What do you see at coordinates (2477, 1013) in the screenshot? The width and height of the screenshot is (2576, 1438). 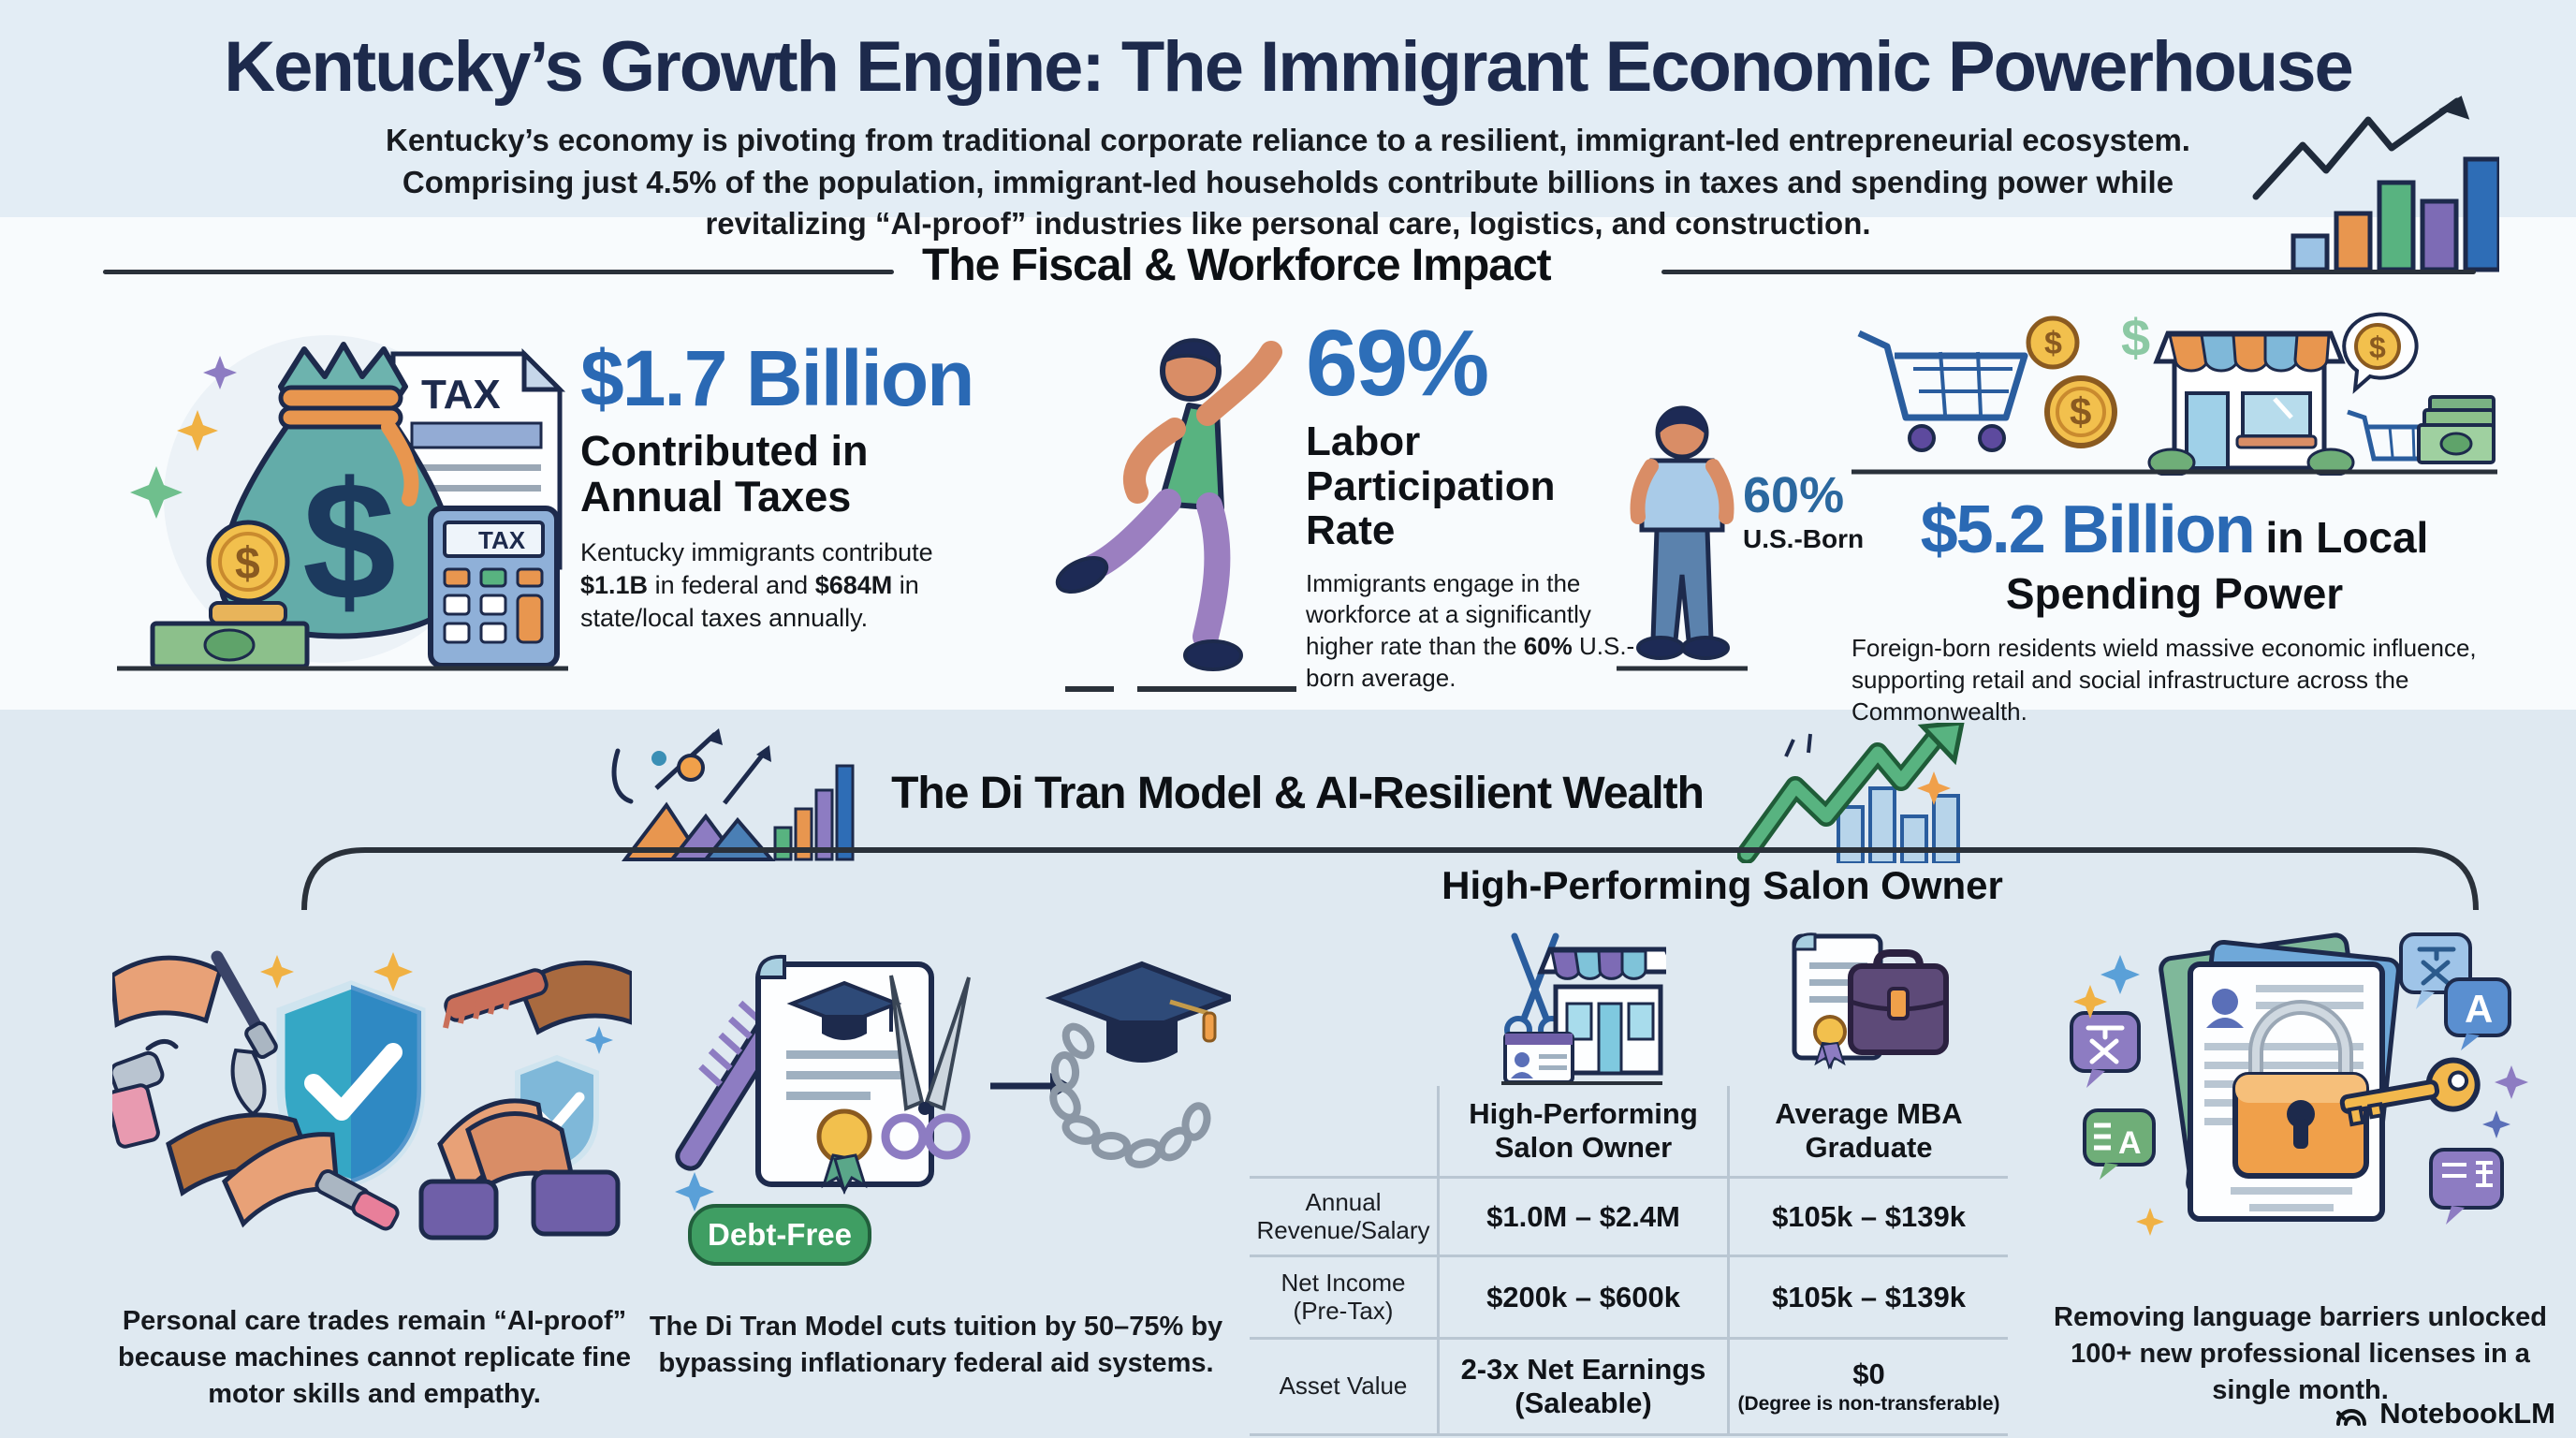 I see `language-bubble-a-icon: A` at bounding box center [2477, 1013].